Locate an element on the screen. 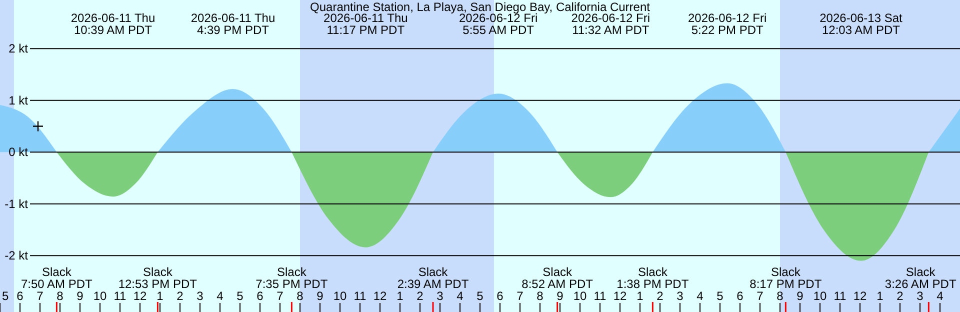  annotation: Slack 3:26 AM PDT is located at coordinates (920, 278).